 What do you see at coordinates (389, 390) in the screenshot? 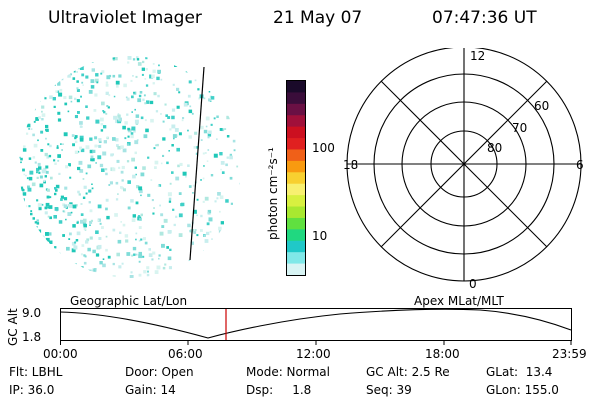
I see `param-seq: Seq: 39` at bounding box center [389, 390].